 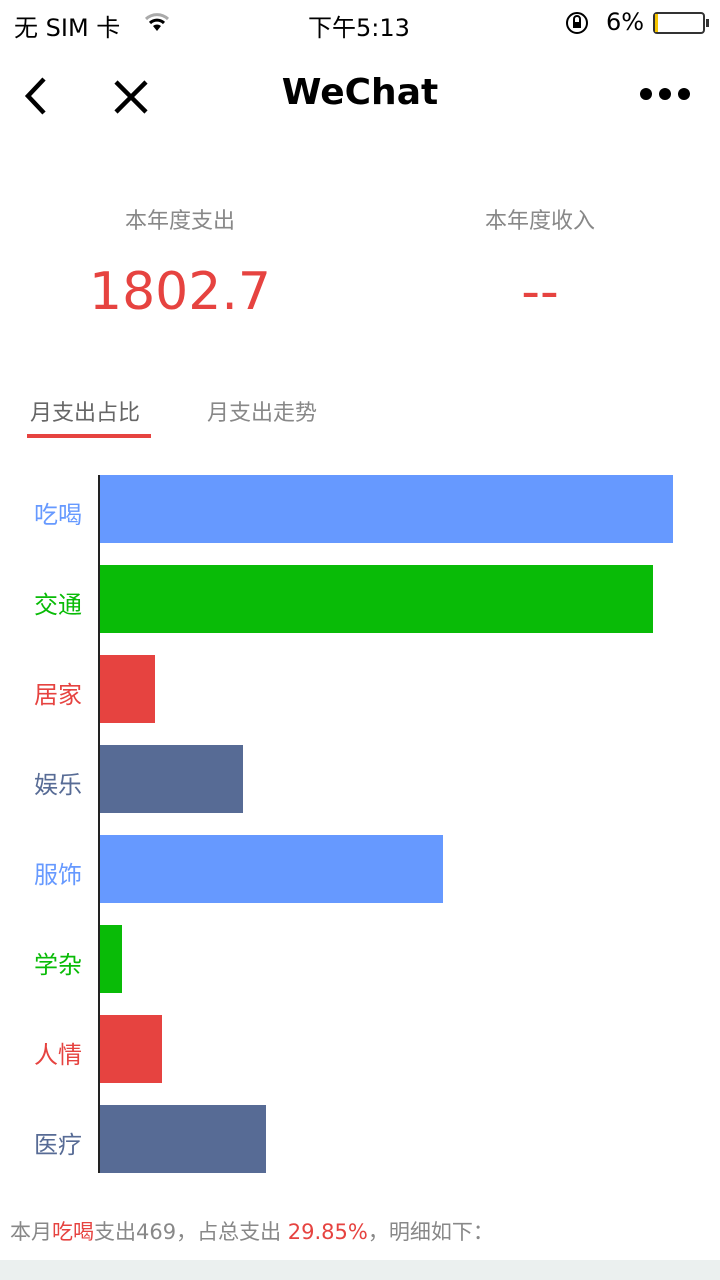 What do you see at coordinates (58, 1145) in the screenshot?
I see `category-label: 医疗` at bounding box center [58, 1145].